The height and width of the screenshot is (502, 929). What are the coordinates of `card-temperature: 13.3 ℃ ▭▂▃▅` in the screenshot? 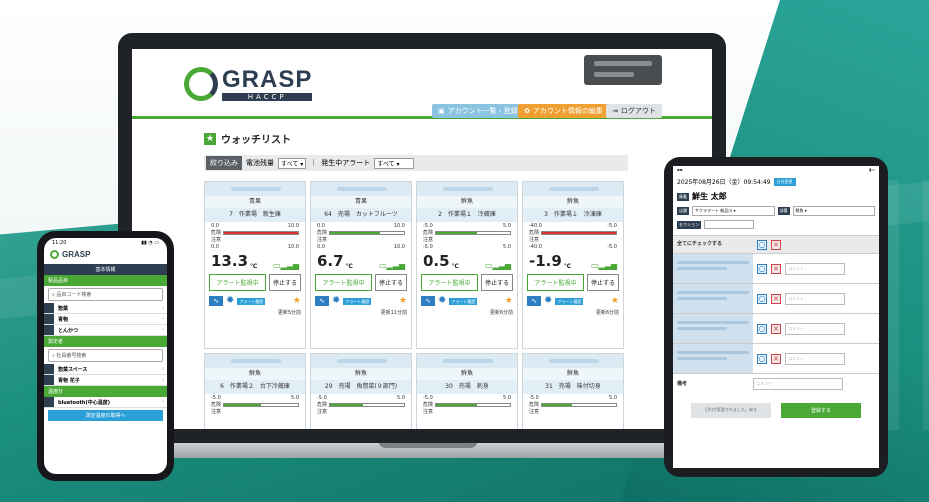 It's located at (255, 261).